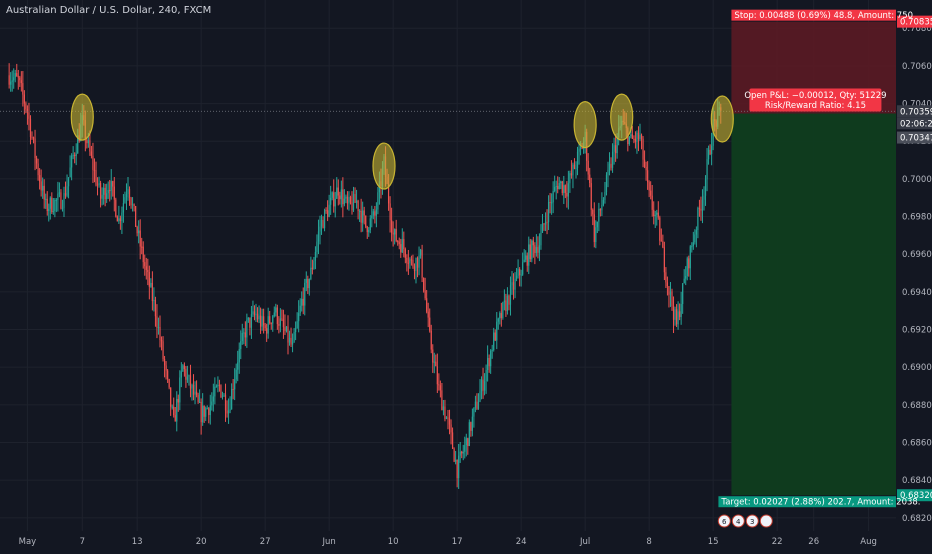 Image resolution: width=932 pixels, height=554 pixels. Describe the element at coordinates (916, 496) in the screenshot. I see `target-price-tag: 0.68320` at that location.